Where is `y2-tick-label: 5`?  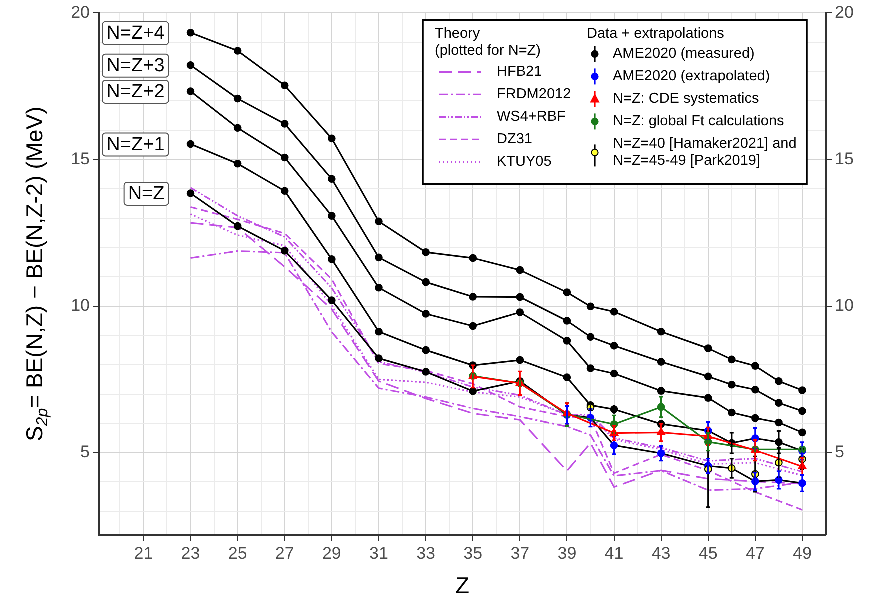
y2-tick-label: 5 is located at coordinates (839, 452).